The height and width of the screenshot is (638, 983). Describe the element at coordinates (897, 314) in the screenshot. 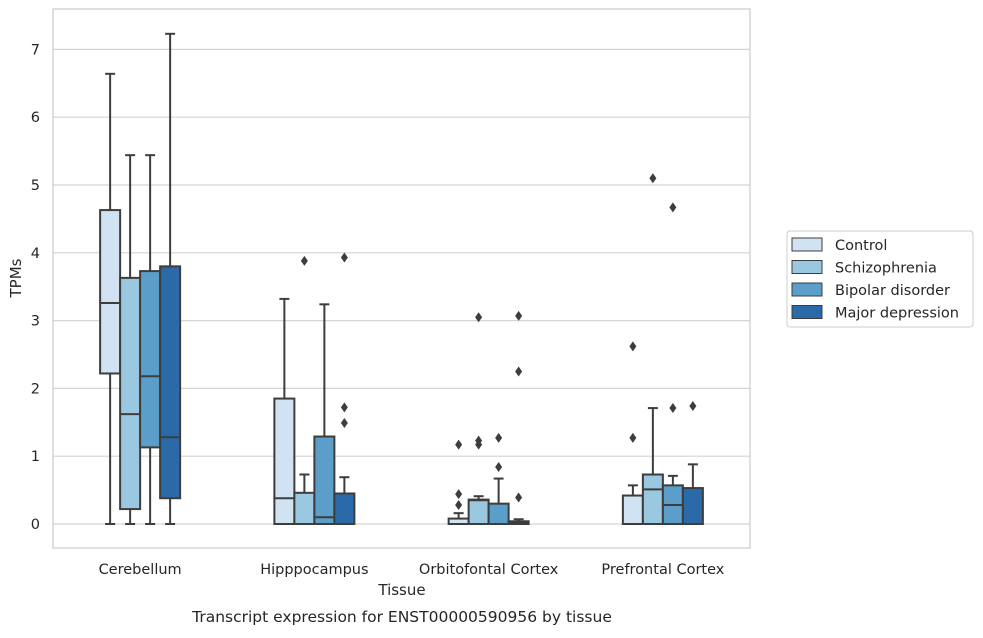

I see `legend-label: Major depression` at that location.